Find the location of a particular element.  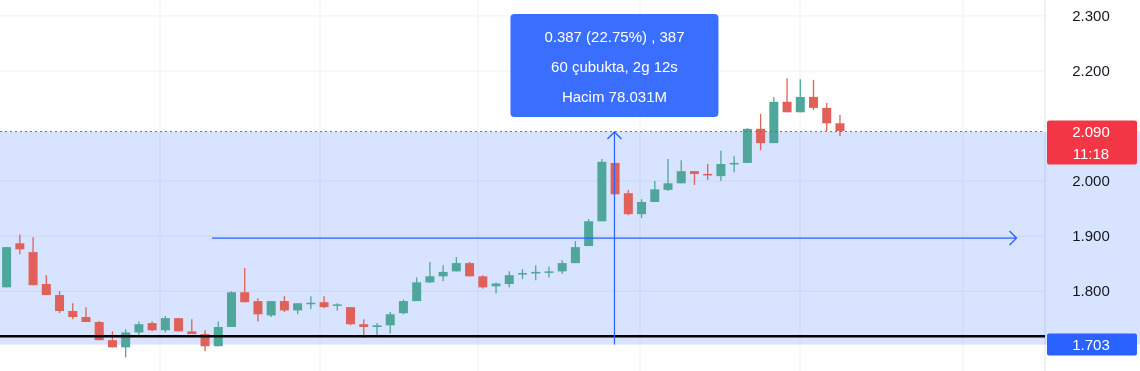

annotation: 0.387 (22.75%) , 387 is located at coordinates (614, 36).